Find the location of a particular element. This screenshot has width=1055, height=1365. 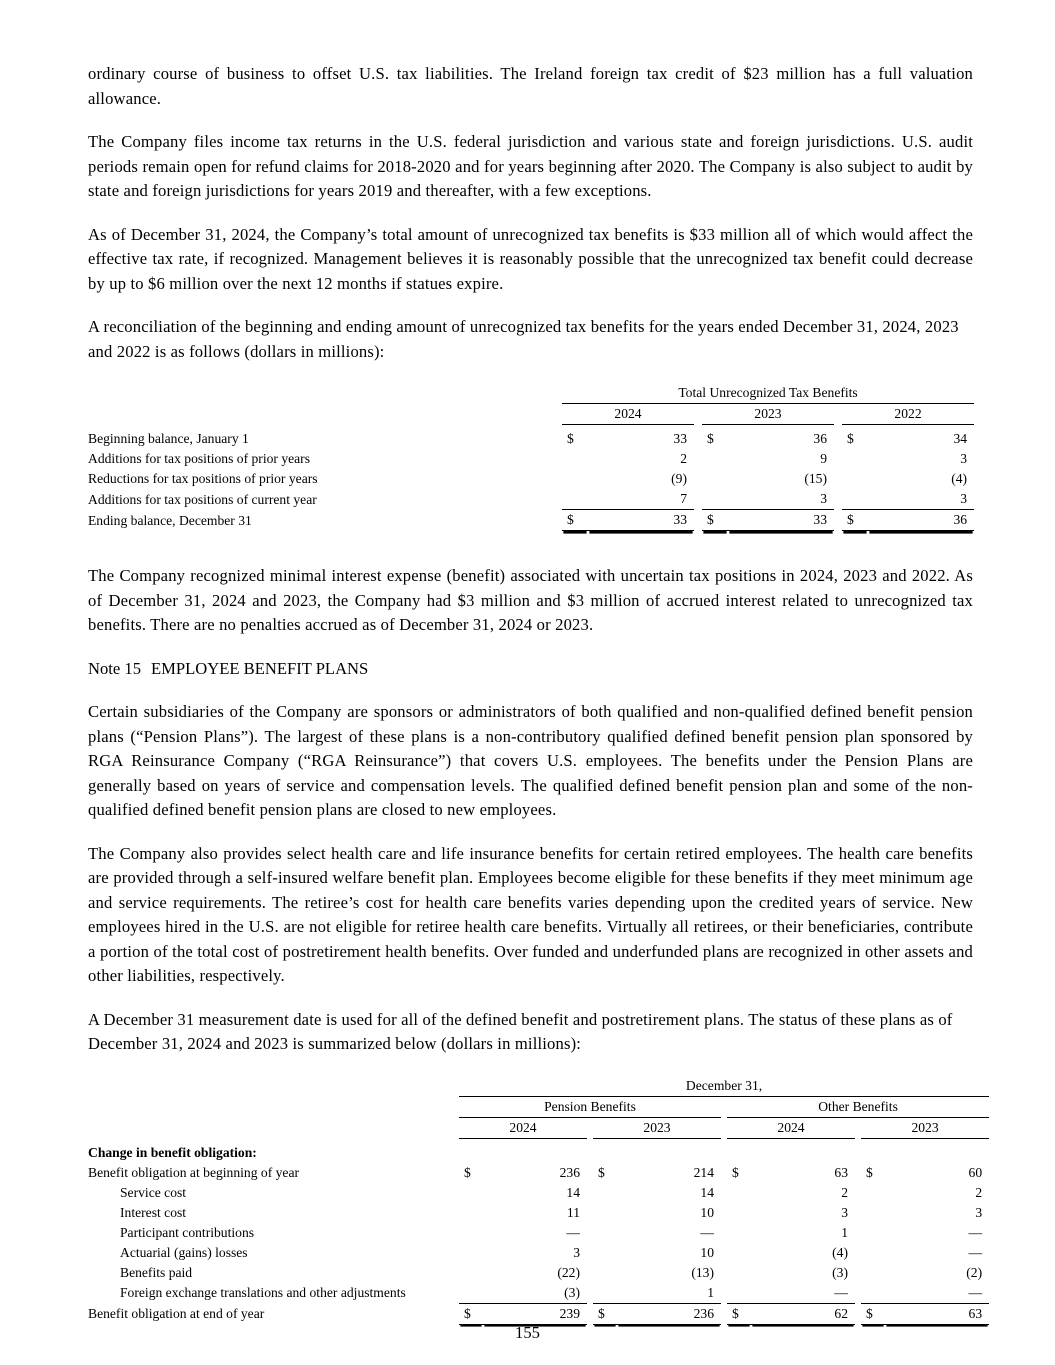

table2-cell-pension-2023: — is located at coordinates (707, 1232).